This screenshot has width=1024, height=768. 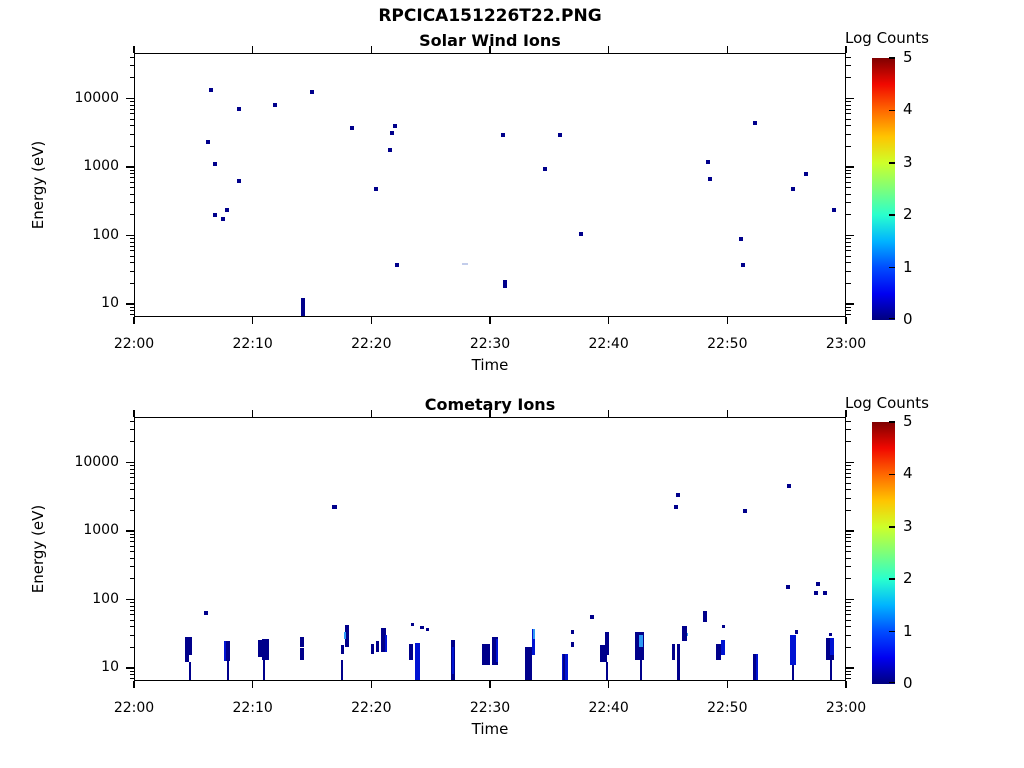 I want to click on y-tick-label: 100, so click(x=105, y=234).